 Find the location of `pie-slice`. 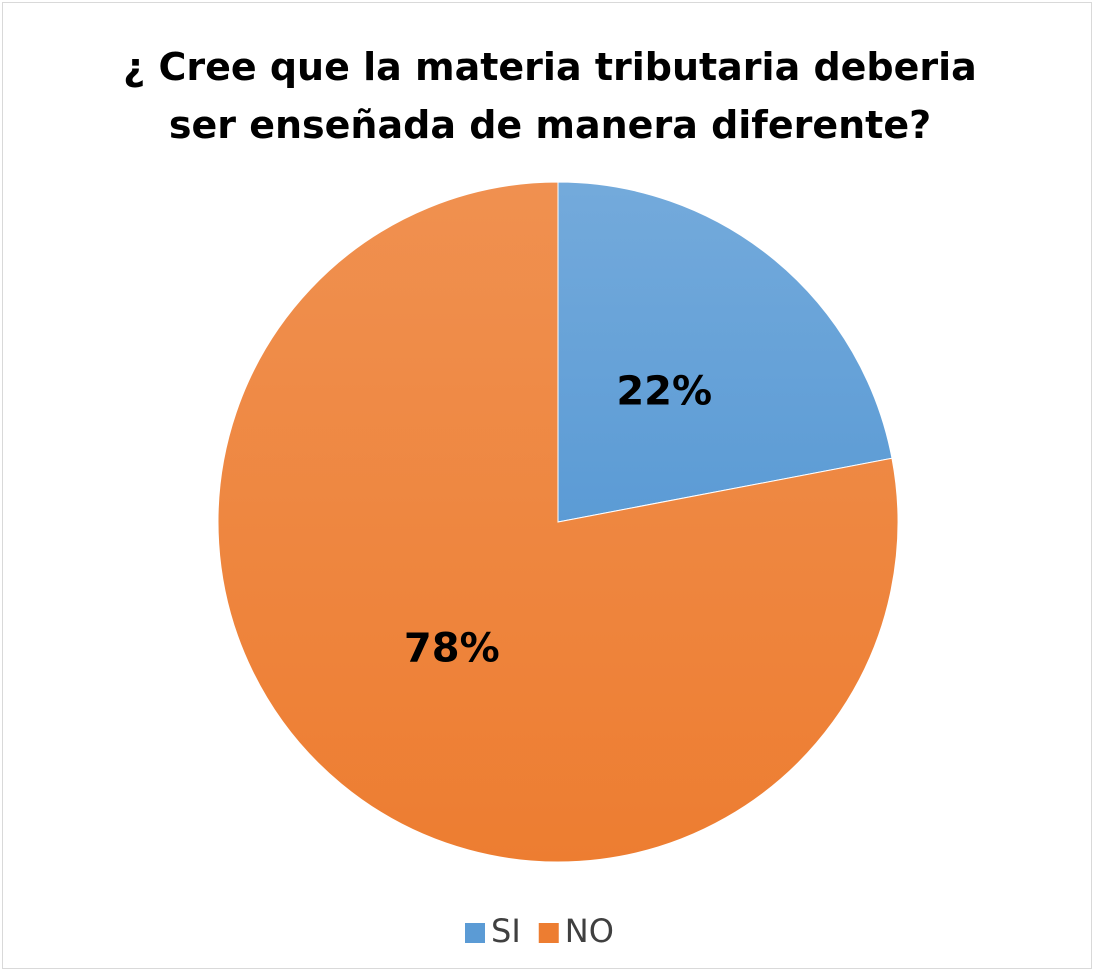

pie-slice is located at coordinates (725, 352).